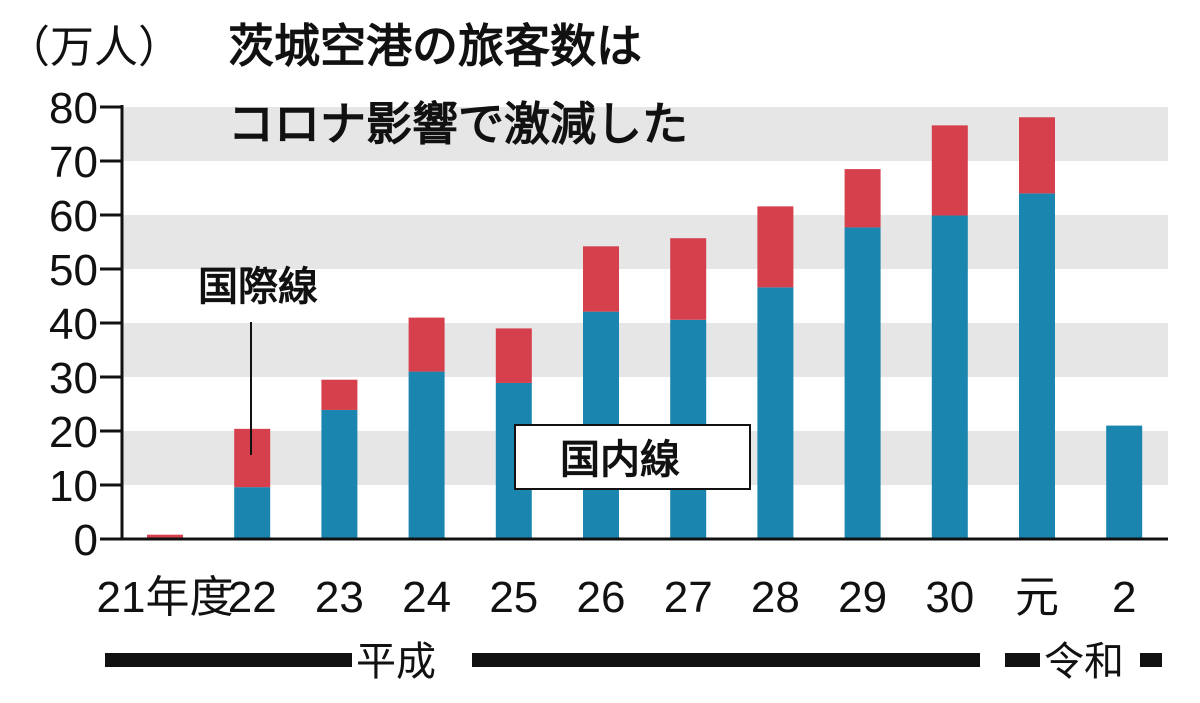 The image size is (1200, 703). What do you see at coordinates (601, 597) in the screenshot?
I see `x-tick-label: 26` at bounding box center [601, 597].